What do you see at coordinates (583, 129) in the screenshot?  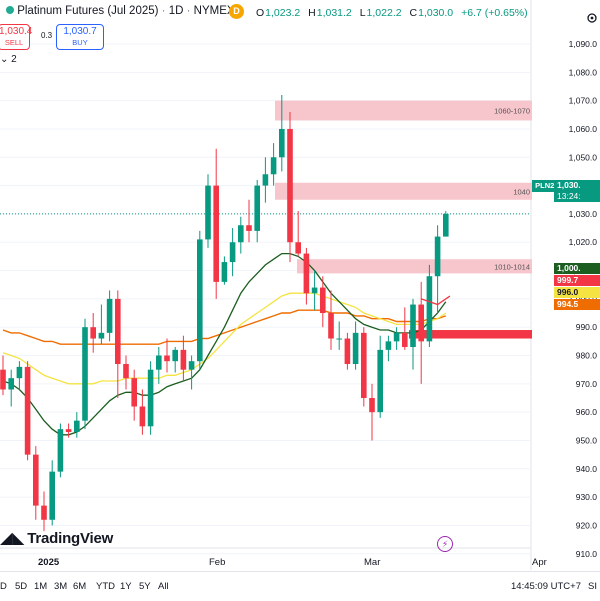 I see `price-tick-label: 1,060.0` at bounding box center [583, 129].